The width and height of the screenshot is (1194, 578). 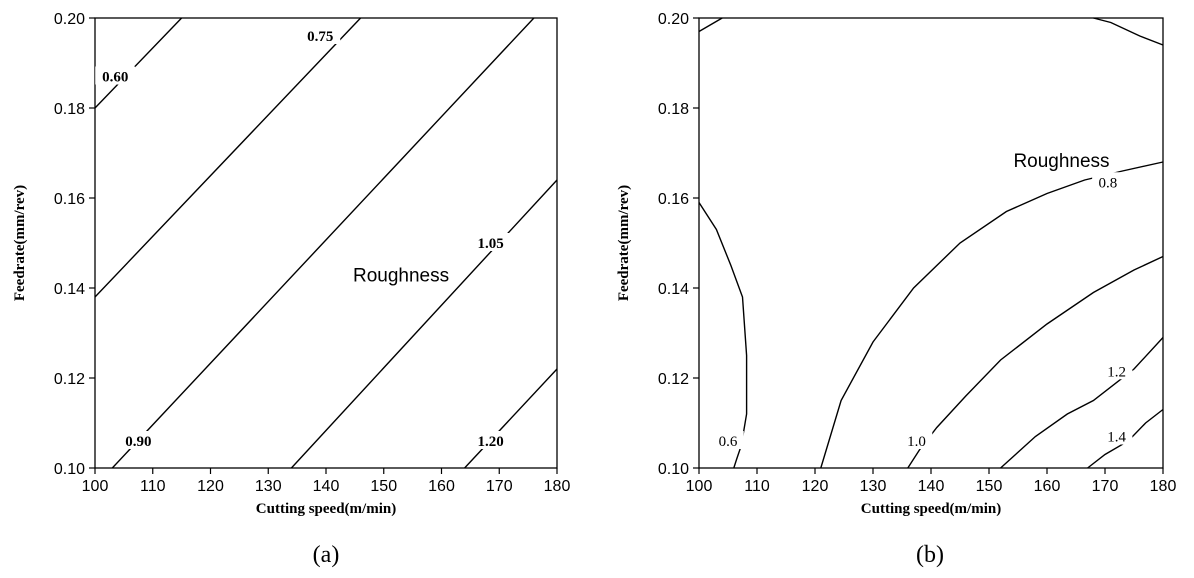 I want to click on contour-level-label: 1.4, so click(x=1116, y=438).